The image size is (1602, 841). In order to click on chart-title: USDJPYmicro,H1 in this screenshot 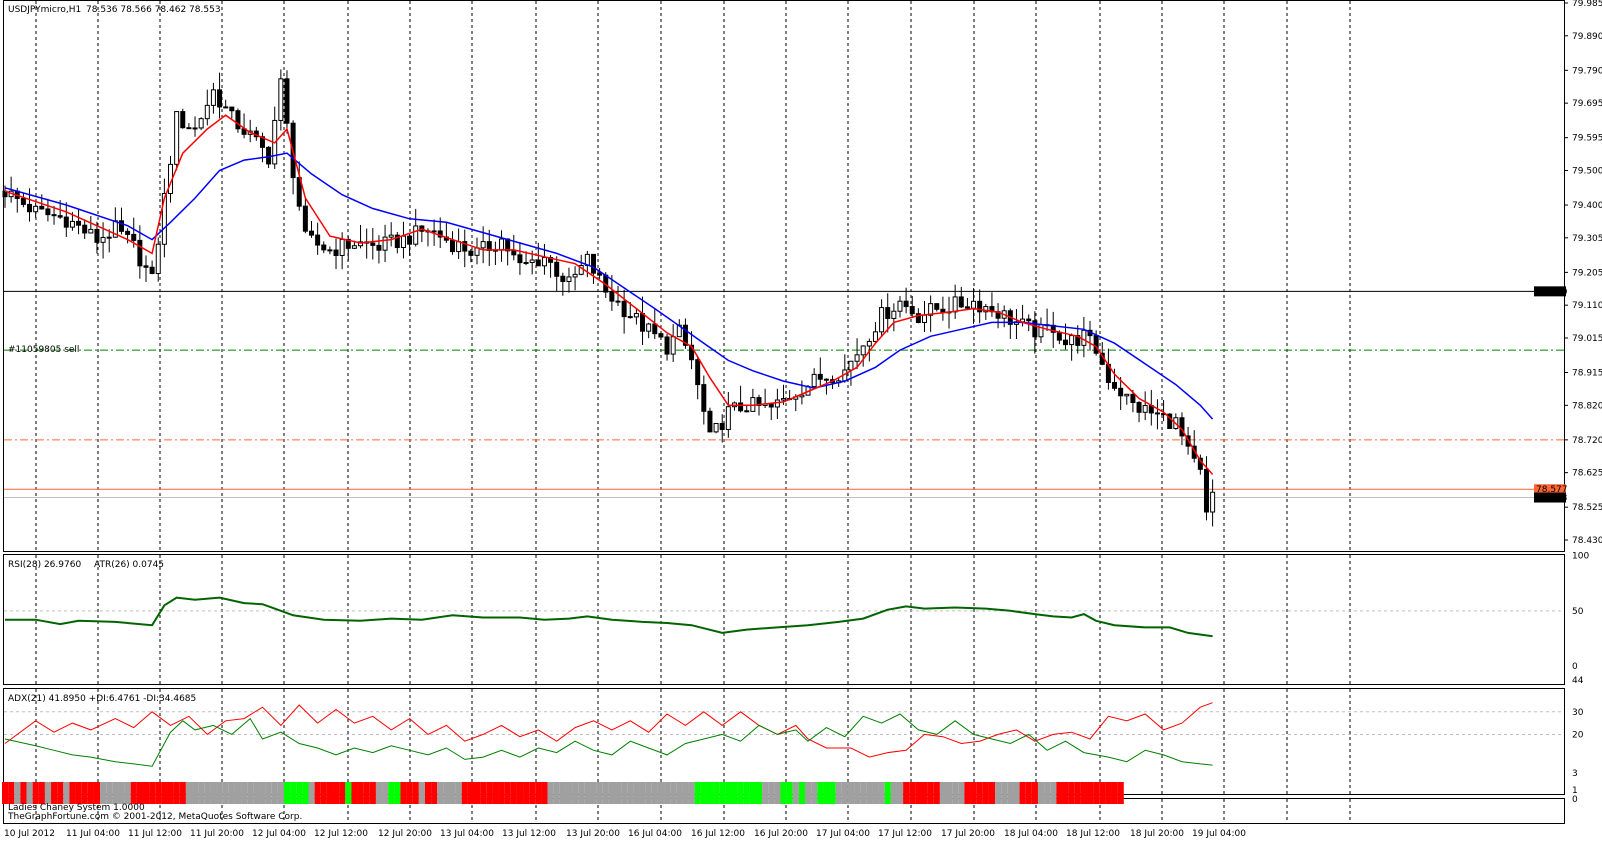, I will do `click(44, 10)`.